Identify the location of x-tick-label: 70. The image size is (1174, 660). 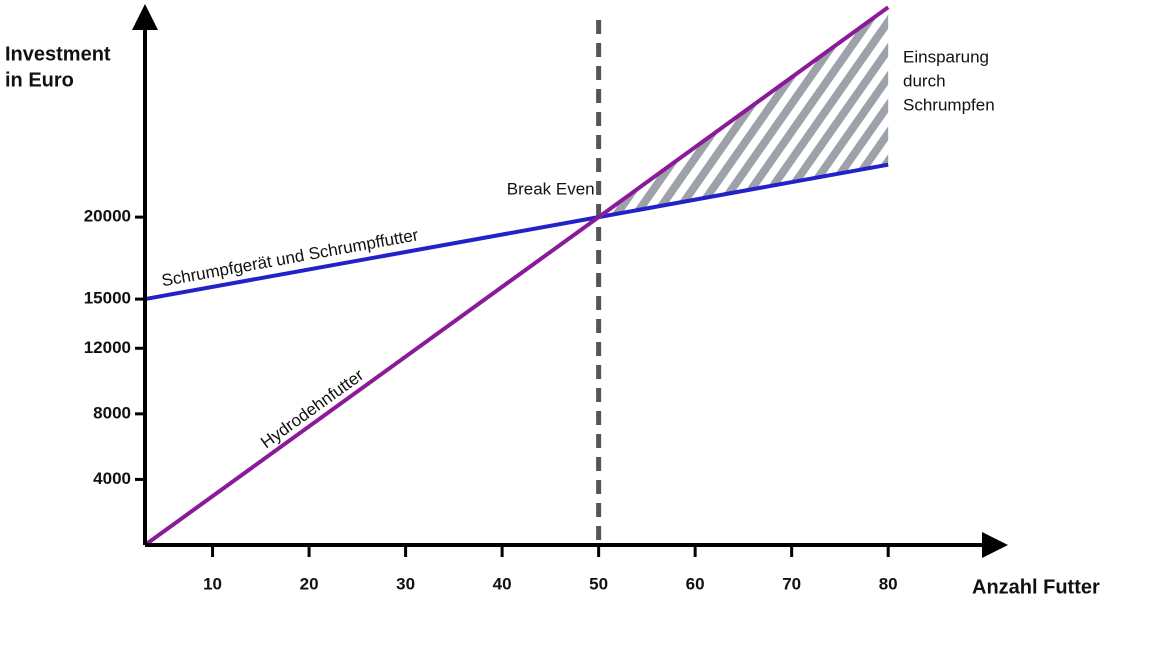
(791, 583).